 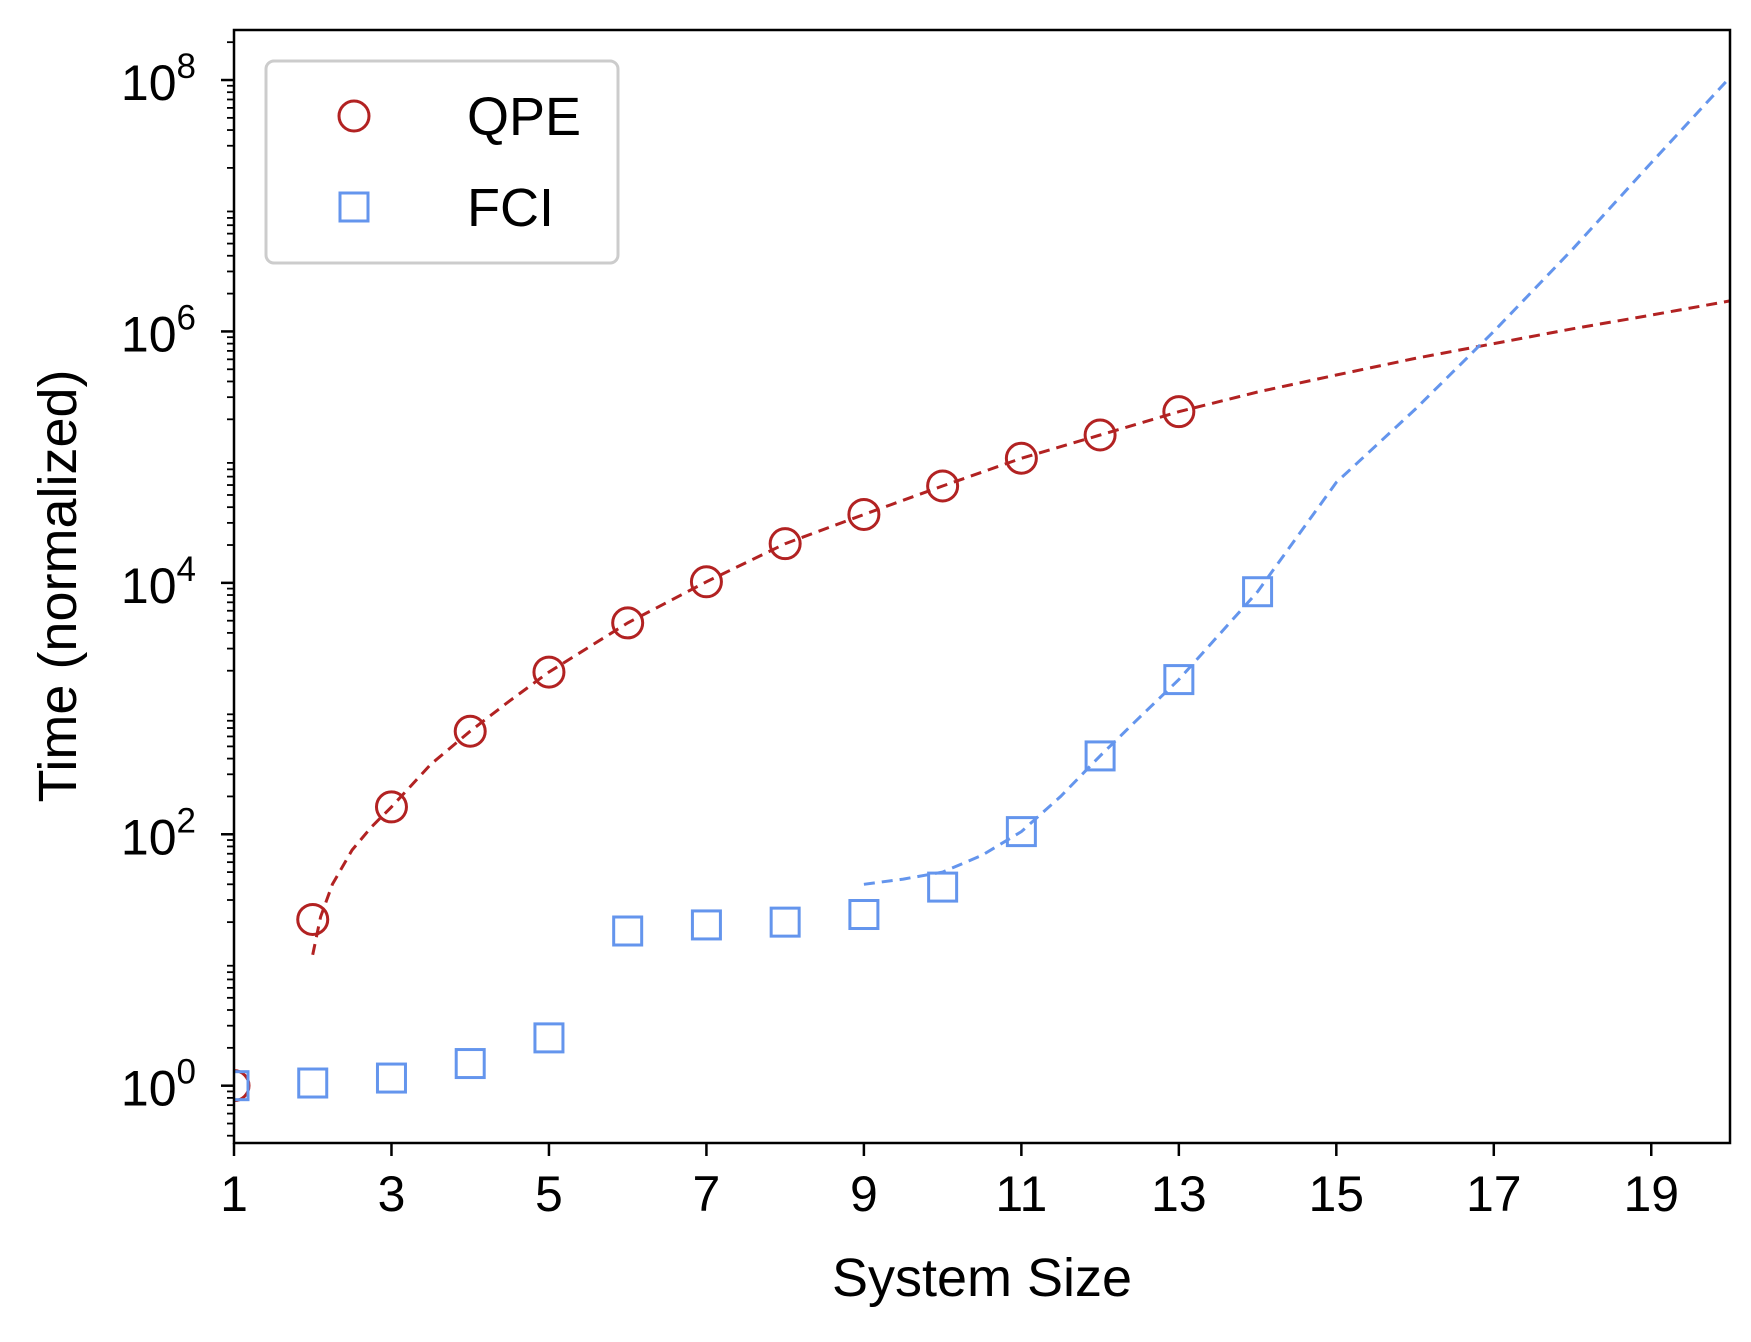 What do you see at coordinates (158, 833) in the screenshot?
I see `y-tick-label: 10²` at bounding box center [158, 833].